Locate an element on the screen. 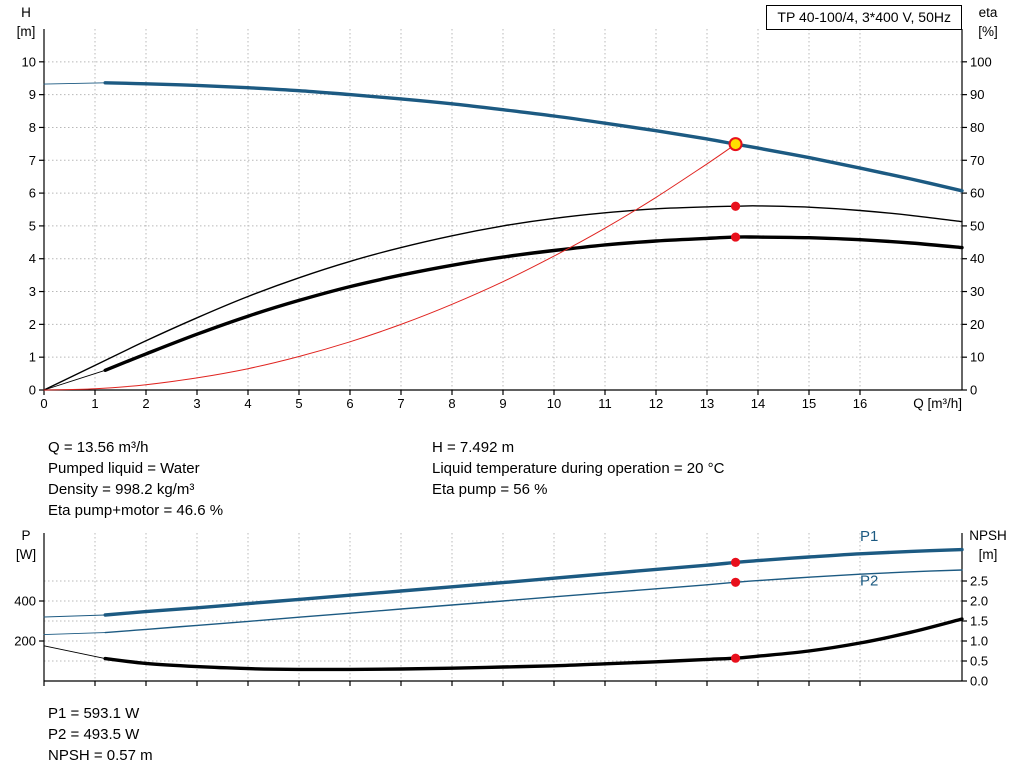 The image size is (1024, 781). x-axis-tick-label: 9 is located at coordinates (502, 403).